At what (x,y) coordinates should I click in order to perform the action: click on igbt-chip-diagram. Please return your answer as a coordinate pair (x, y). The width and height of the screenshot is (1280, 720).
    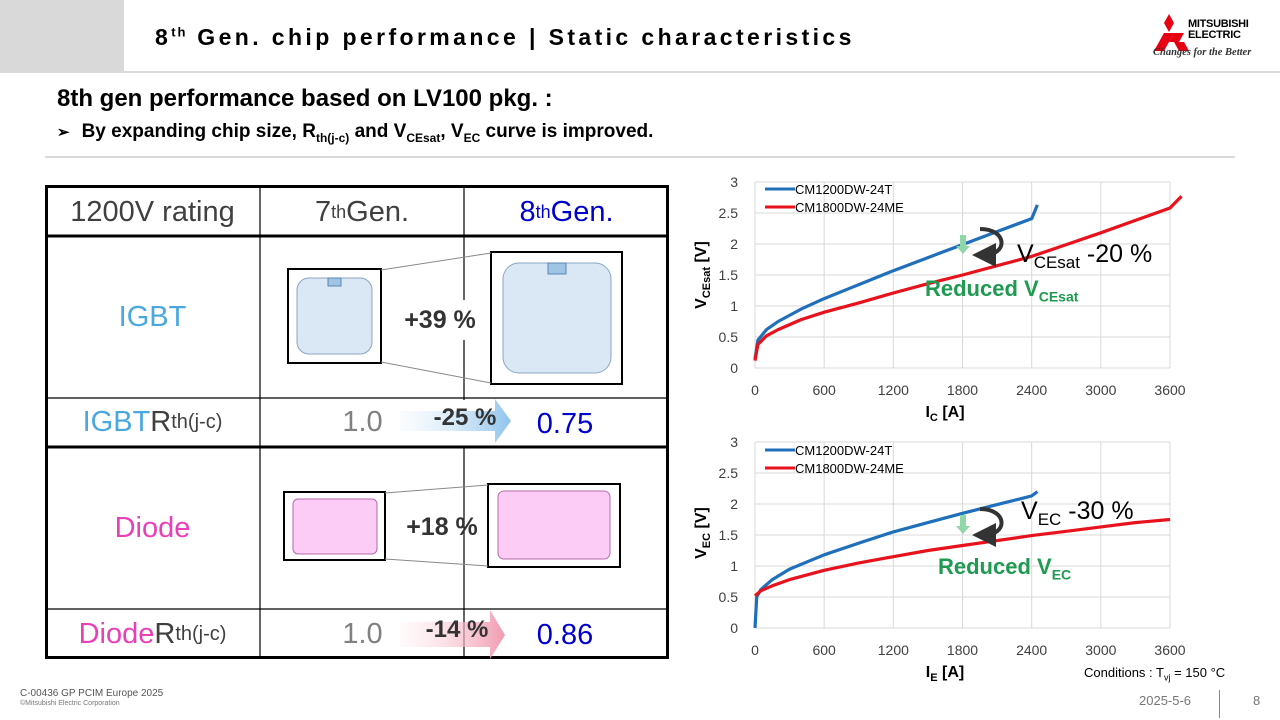
    Looking at the image, I should click on (455, 318).